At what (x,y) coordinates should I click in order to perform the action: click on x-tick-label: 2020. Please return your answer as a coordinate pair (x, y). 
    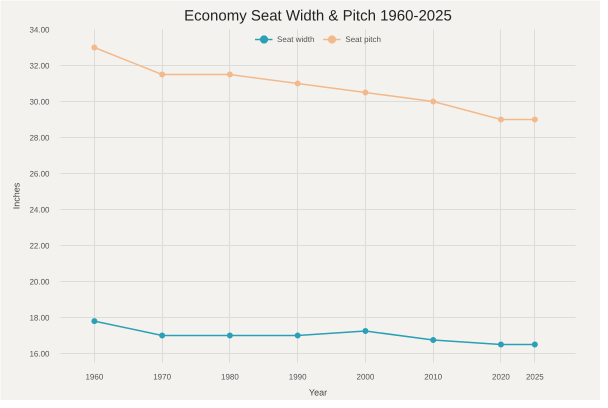
    Looking at the image, I should click on (501, 377).